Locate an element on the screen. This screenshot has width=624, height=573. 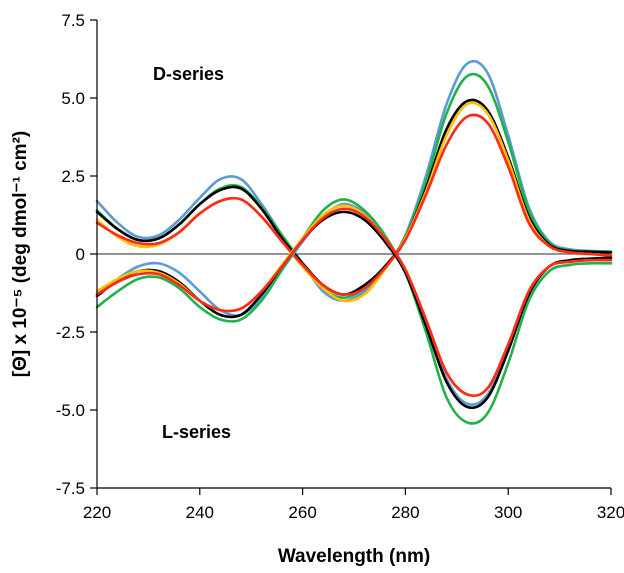
l-series-annotation: L-series is located at coordinates (196, 432).